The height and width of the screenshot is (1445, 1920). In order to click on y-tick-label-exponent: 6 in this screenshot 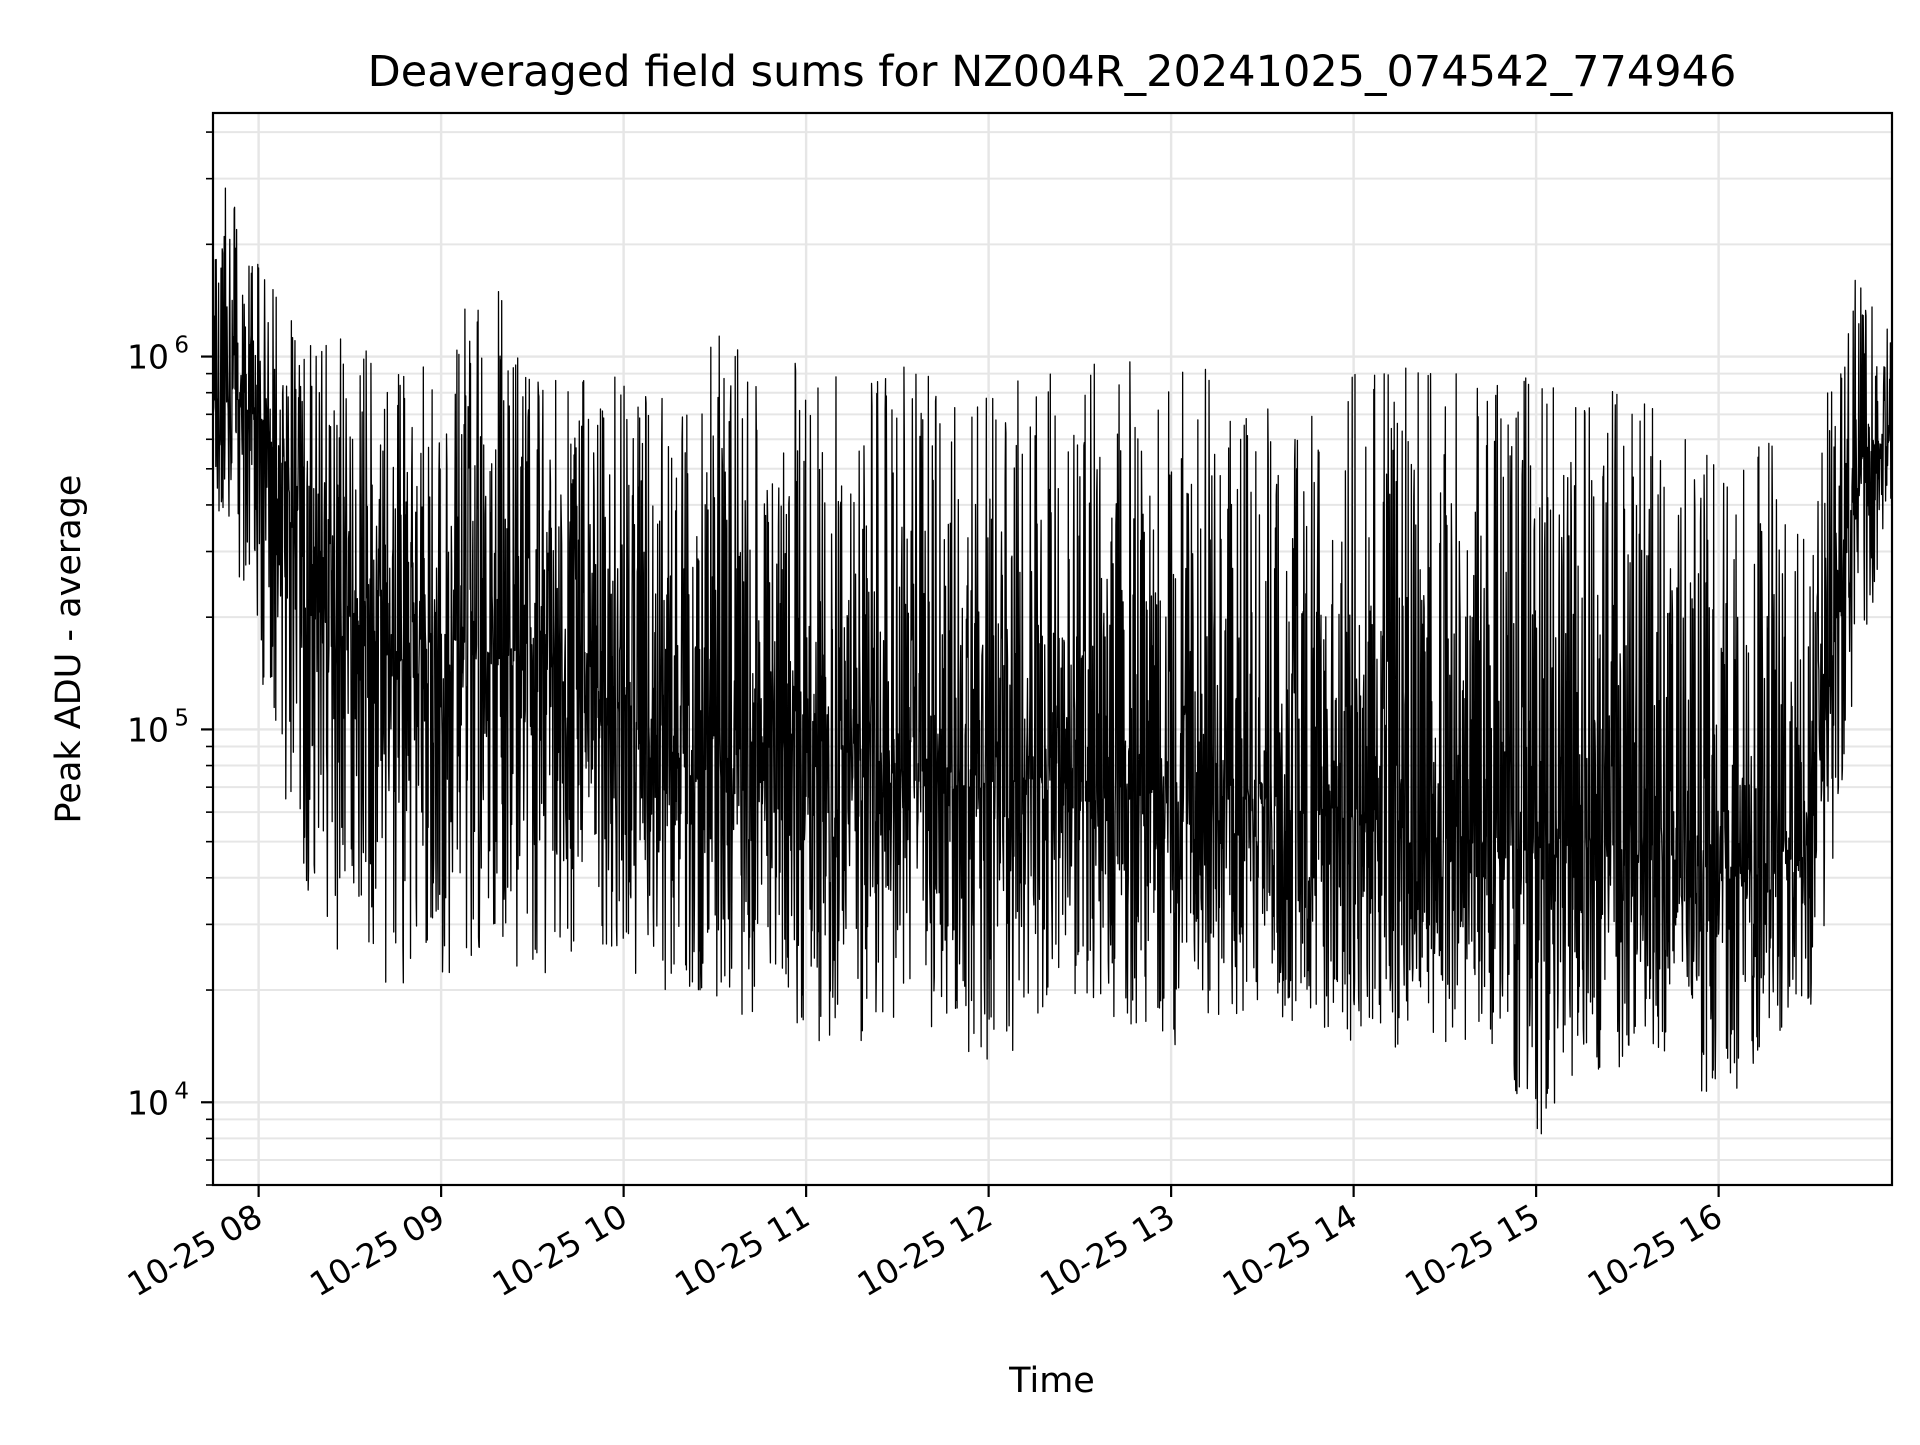, I will do `click(181, 346)`.